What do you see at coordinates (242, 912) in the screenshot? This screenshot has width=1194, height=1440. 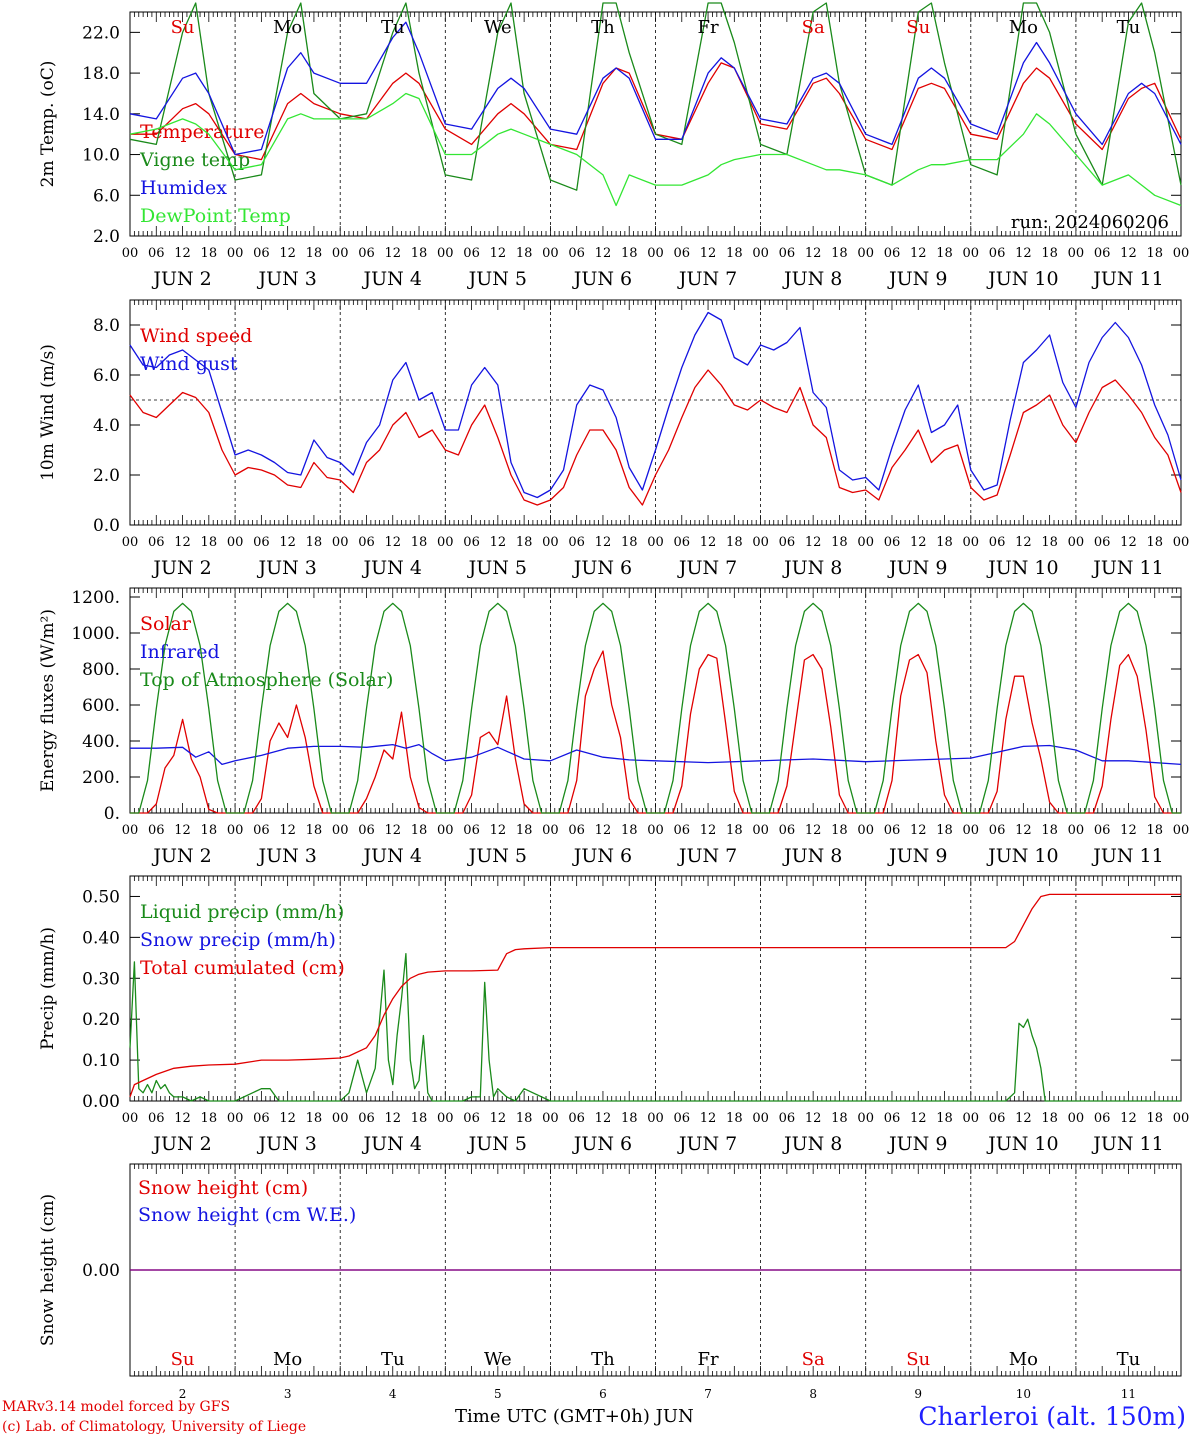 I see `legend-entry: Liquid precip (mm/h)` at bounding box center [242, 912].